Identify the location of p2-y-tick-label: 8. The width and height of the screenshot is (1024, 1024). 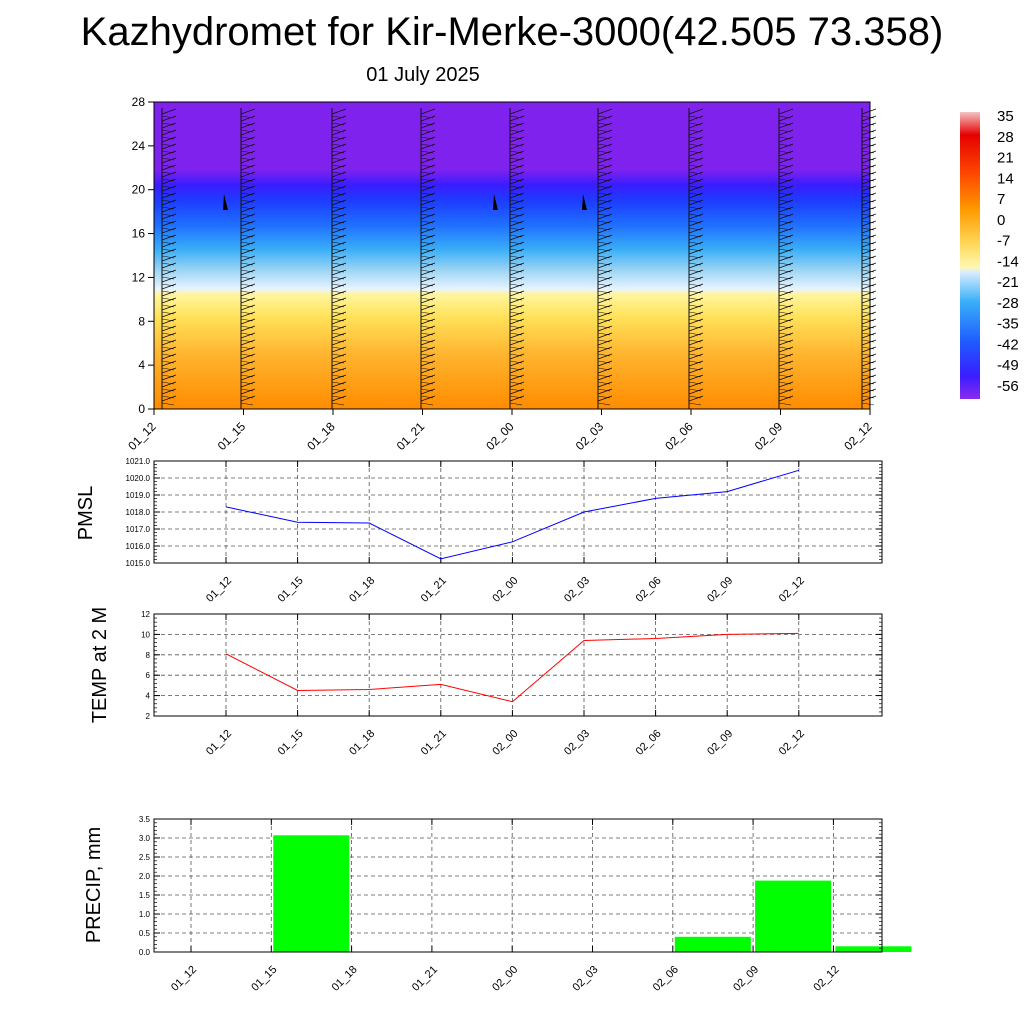
(148, 655).